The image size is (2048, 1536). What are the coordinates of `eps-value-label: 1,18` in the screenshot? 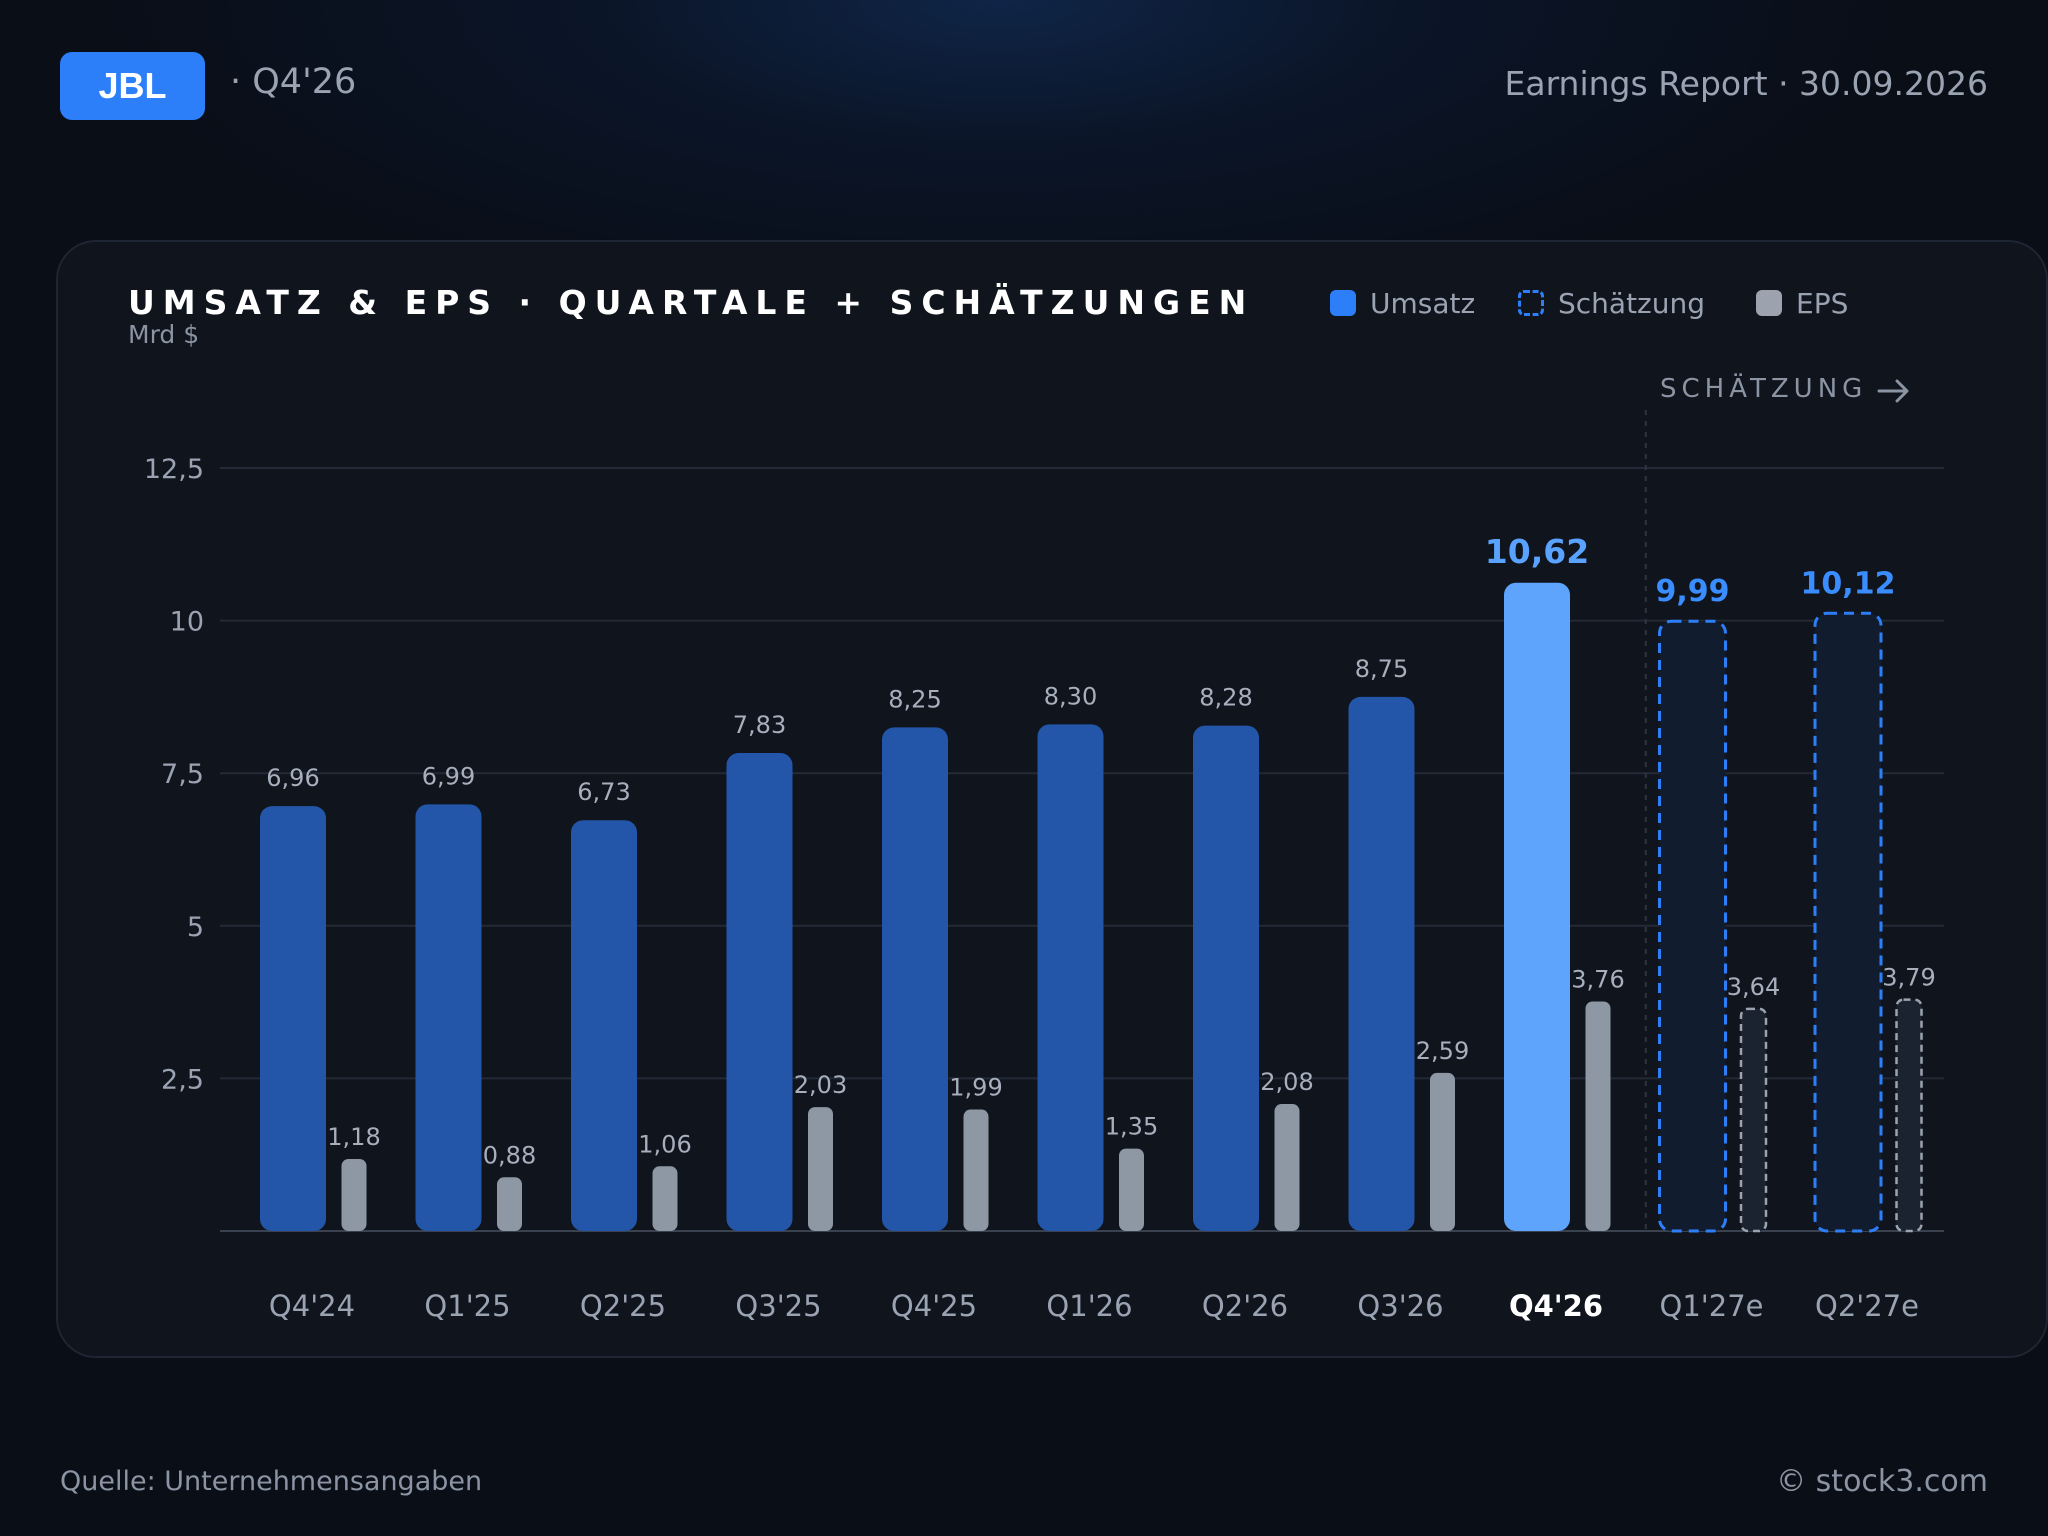 It's located at (353, 1137).